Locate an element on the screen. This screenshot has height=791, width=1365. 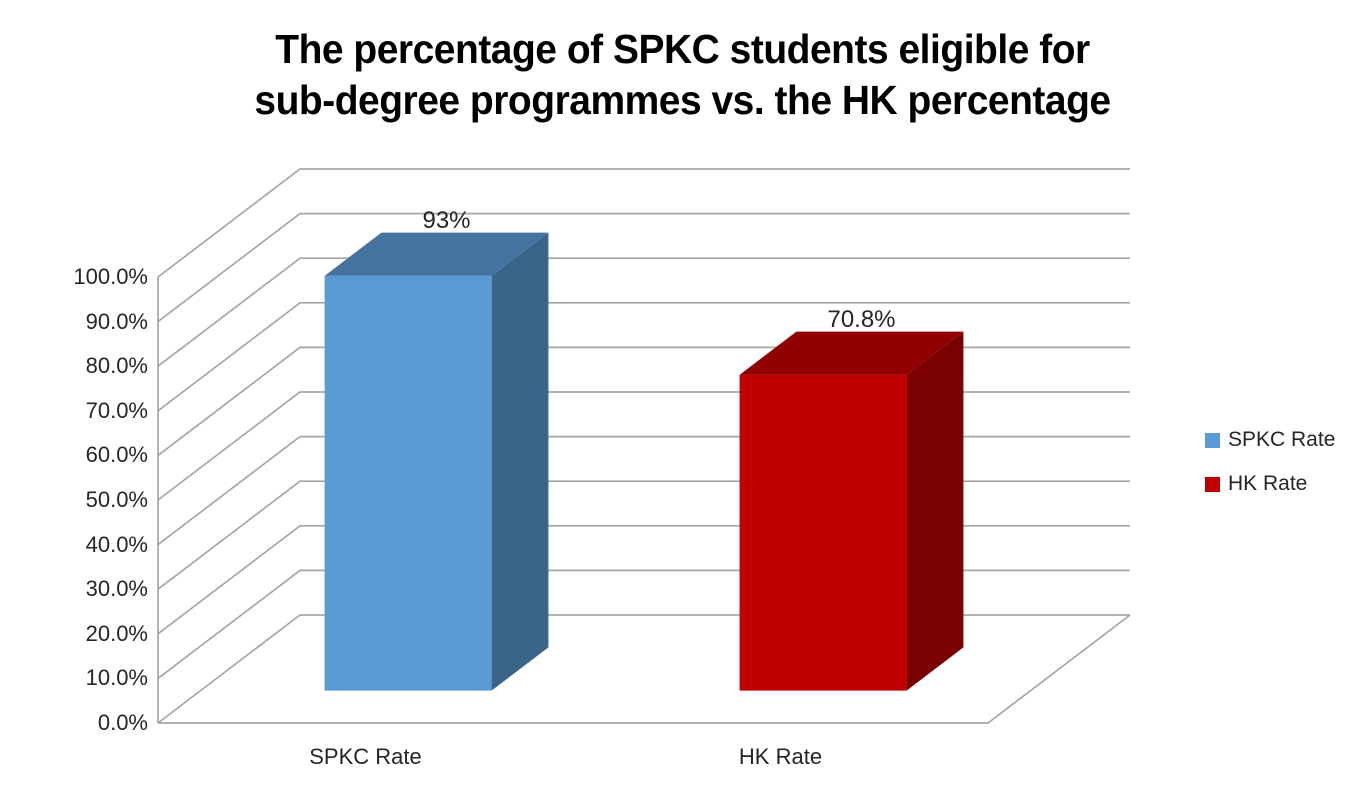
y-axis-tick-label: 50.0% is located at coordinates (116, 499).